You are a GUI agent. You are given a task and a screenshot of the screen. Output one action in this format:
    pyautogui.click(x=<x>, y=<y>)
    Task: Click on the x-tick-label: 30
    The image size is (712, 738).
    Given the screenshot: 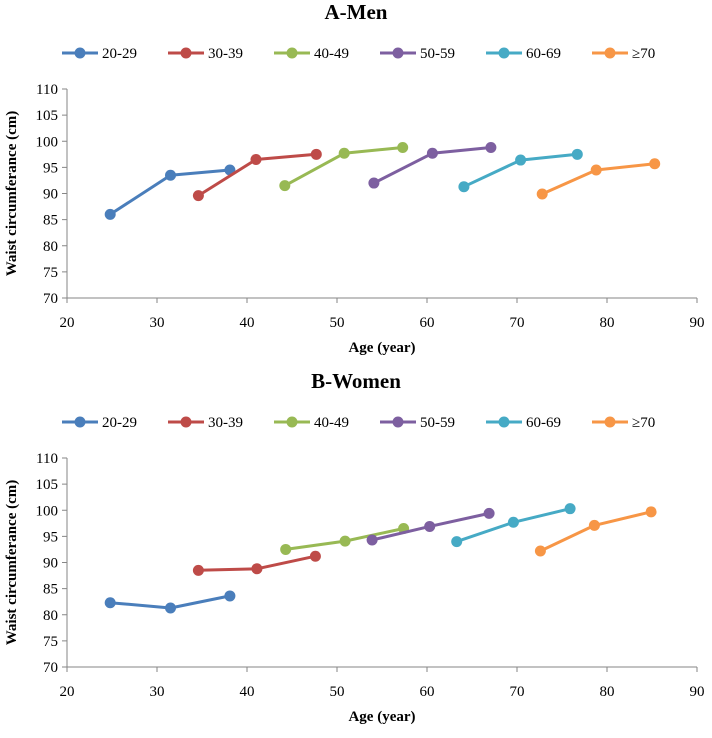 What is the action you would take?
    pyautogui.click(x=157, y=323)
    